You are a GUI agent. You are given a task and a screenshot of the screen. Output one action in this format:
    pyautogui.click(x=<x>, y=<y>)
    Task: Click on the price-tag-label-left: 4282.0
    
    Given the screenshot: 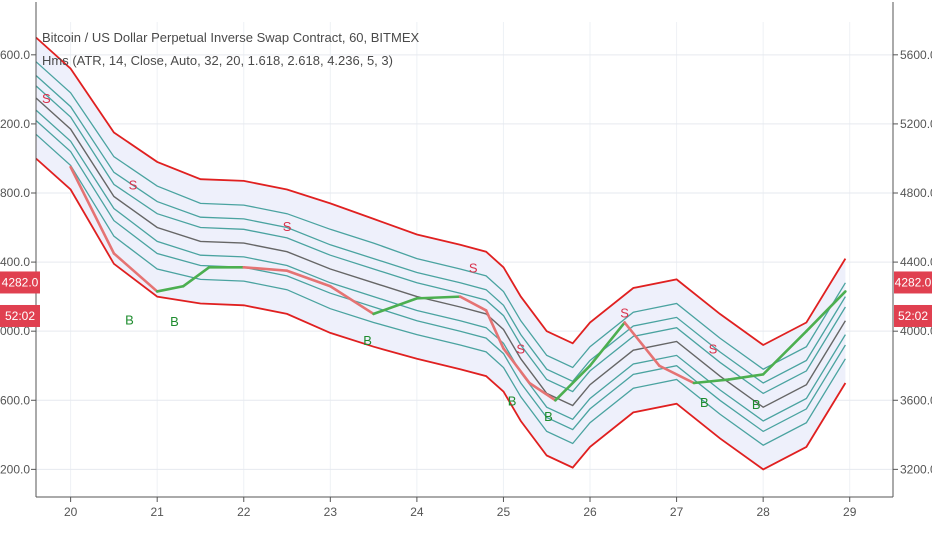 What is the action you would take?
    pyautogui.click(x=20, y=282)
    